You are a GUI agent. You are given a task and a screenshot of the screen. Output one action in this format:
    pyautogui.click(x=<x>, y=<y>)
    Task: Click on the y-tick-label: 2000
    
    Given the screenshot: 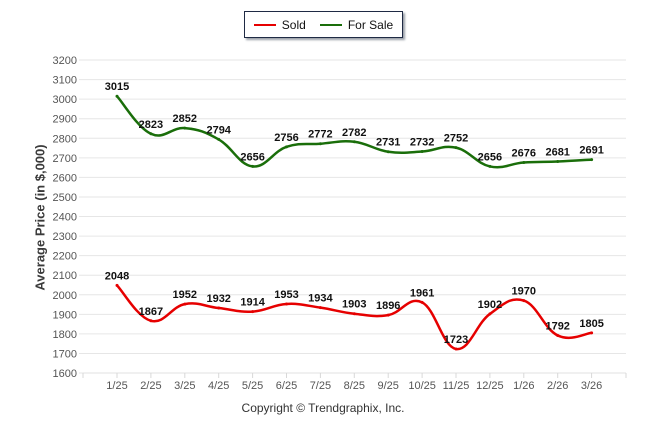 What is the action you would take?
    pyautogui.click(x=65, y=296)
    